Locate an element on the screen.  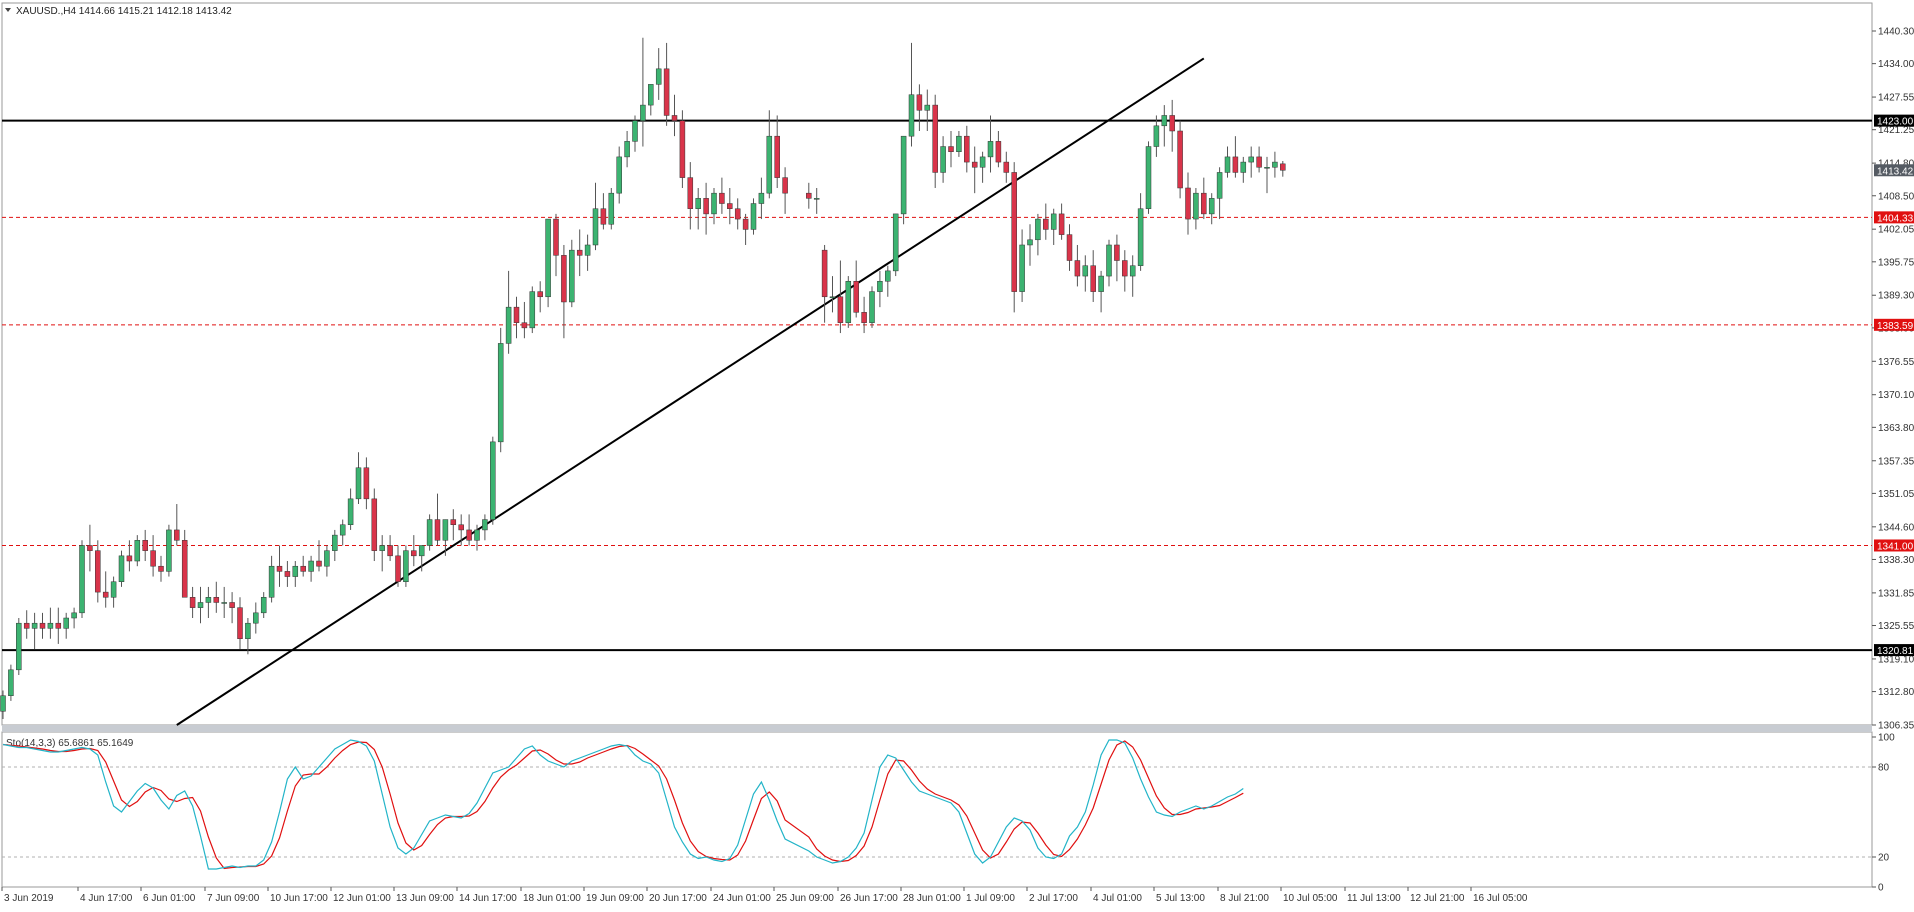
y-tick-label: 1440.30 is located at coordinates (1896, 32).